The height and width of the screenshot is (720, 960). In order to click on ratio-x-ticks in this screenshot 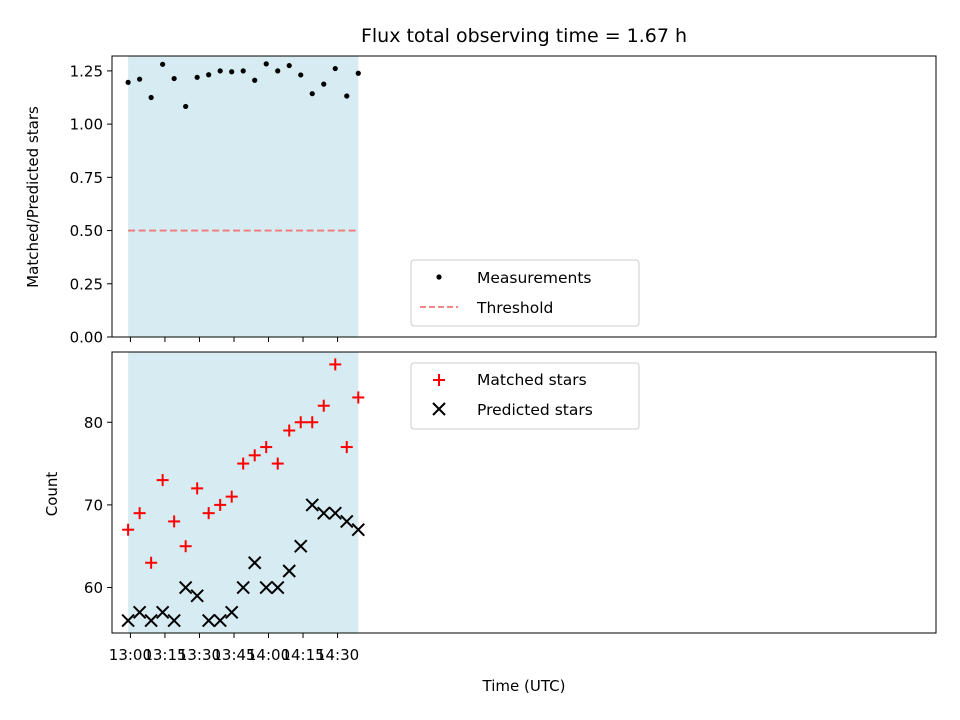, I will do `click(234, 339)`.